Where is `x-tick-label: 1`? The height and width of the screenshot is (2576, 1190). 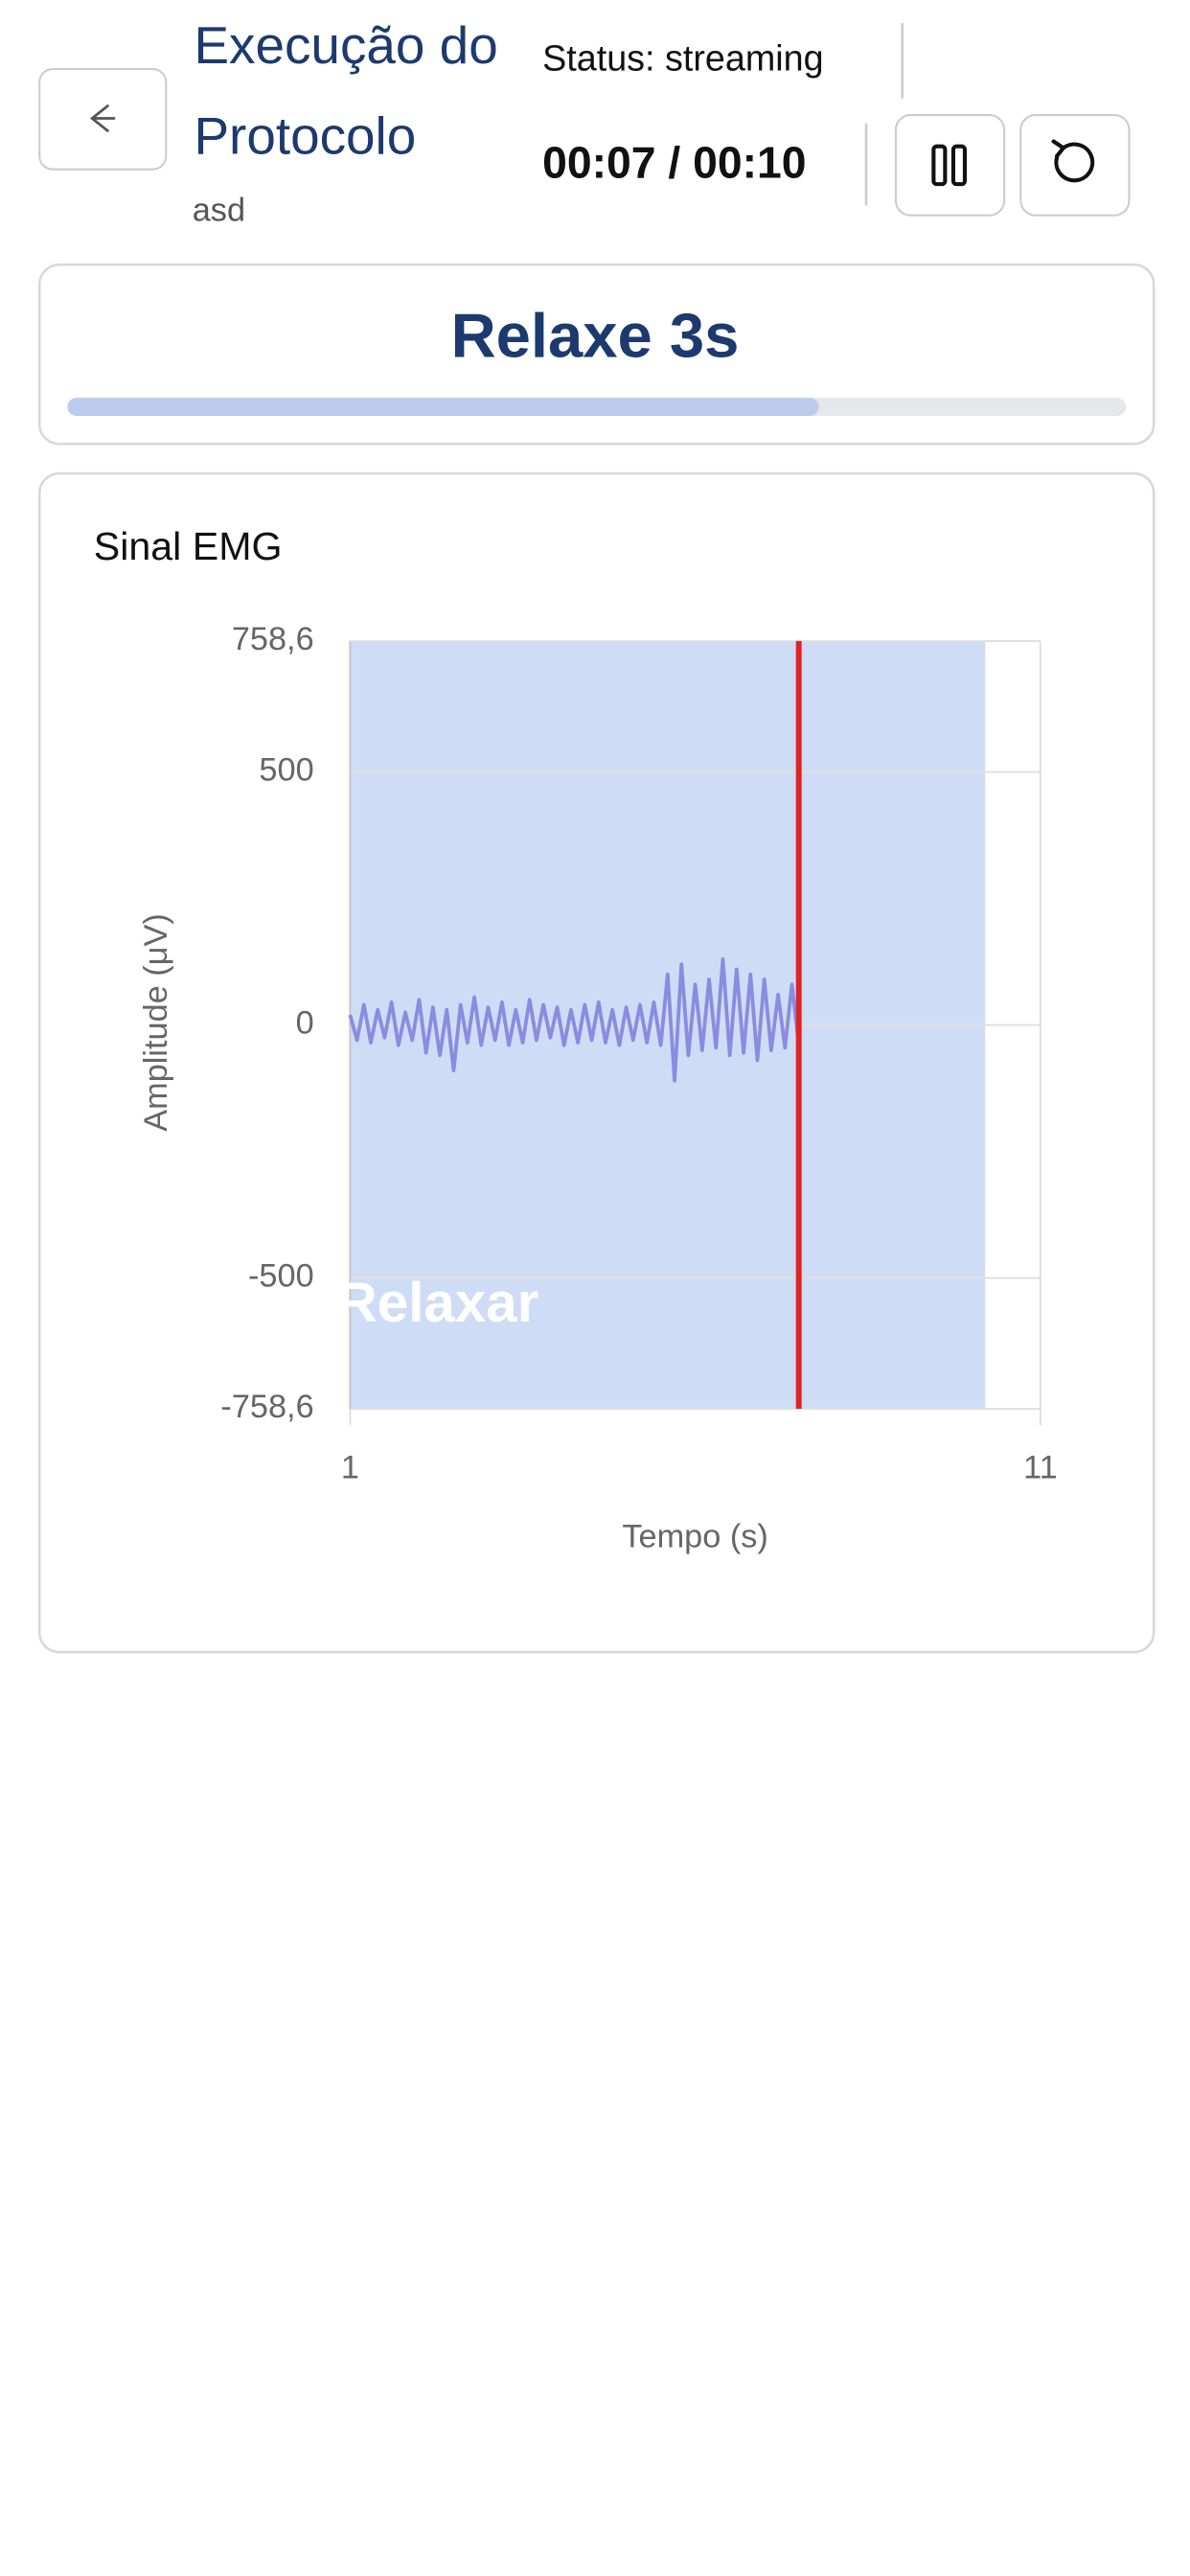 x-tick-label: 1 is located at coordinates (350, 1468).